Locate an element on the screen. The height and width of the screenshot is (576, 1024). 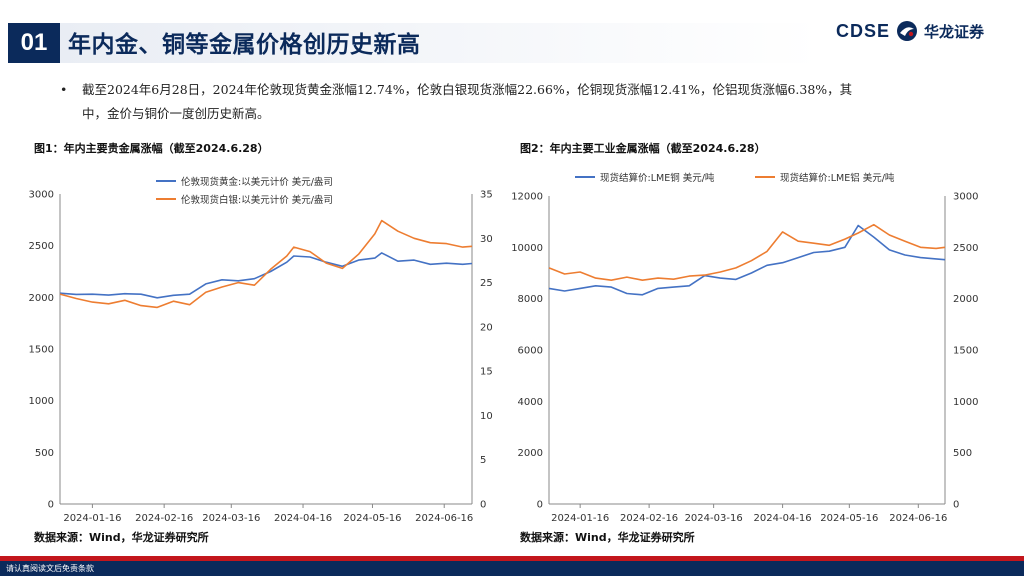
y-tick-label-left: 1500 is located at coordinates (41, 350).